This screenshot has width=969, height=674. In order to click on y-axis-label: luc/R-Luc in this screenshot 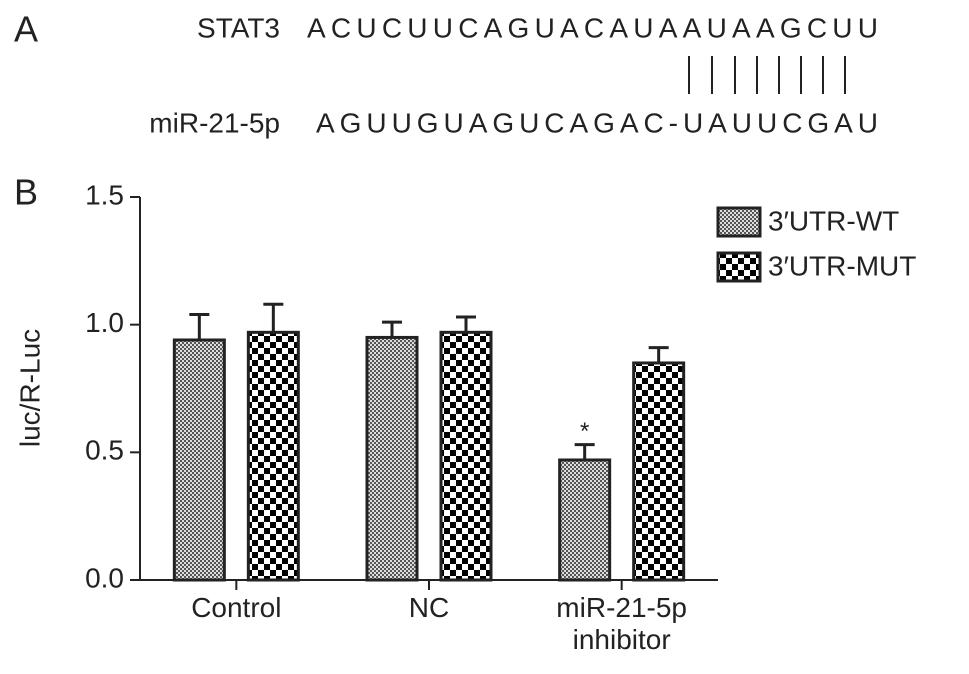, I will do `click(29, 388)`.